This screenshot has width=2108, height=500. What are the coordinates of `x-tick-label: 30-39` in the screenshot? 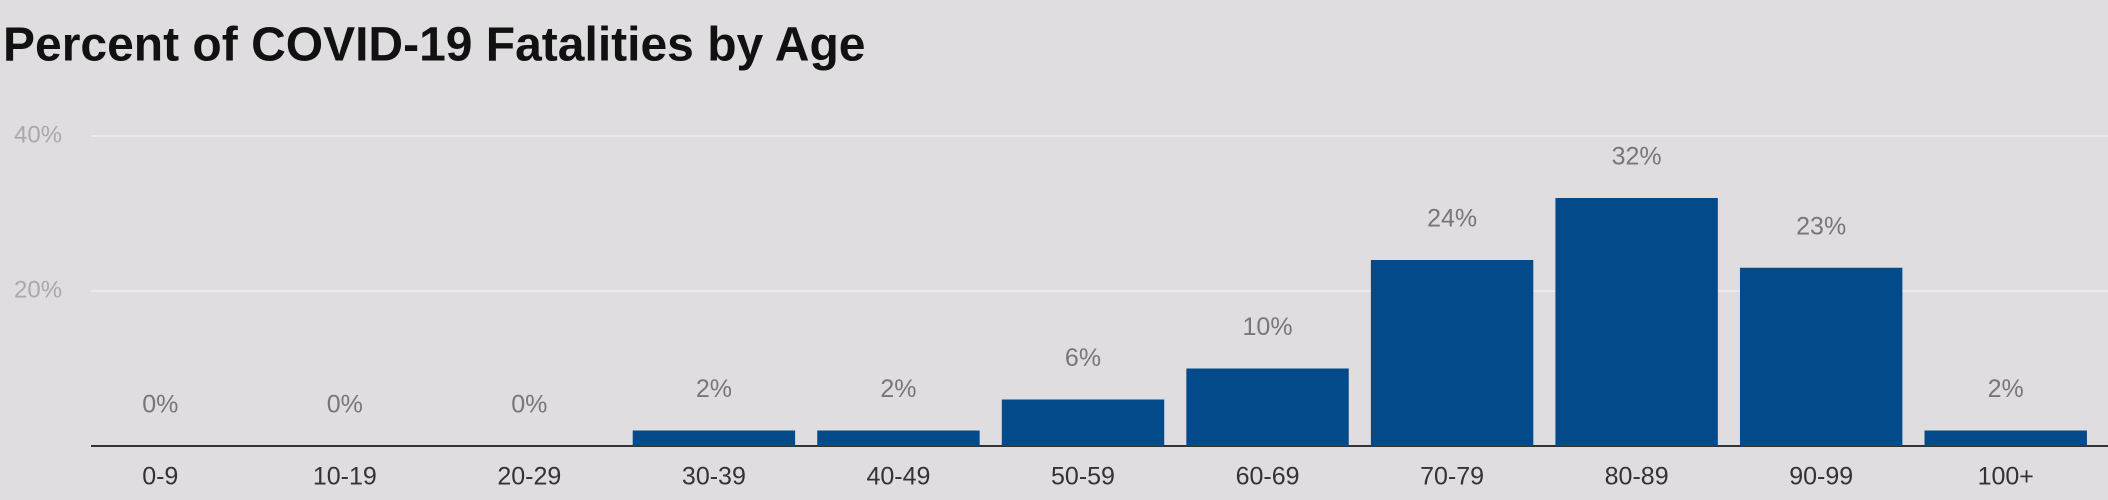 It's located at (714, 477).